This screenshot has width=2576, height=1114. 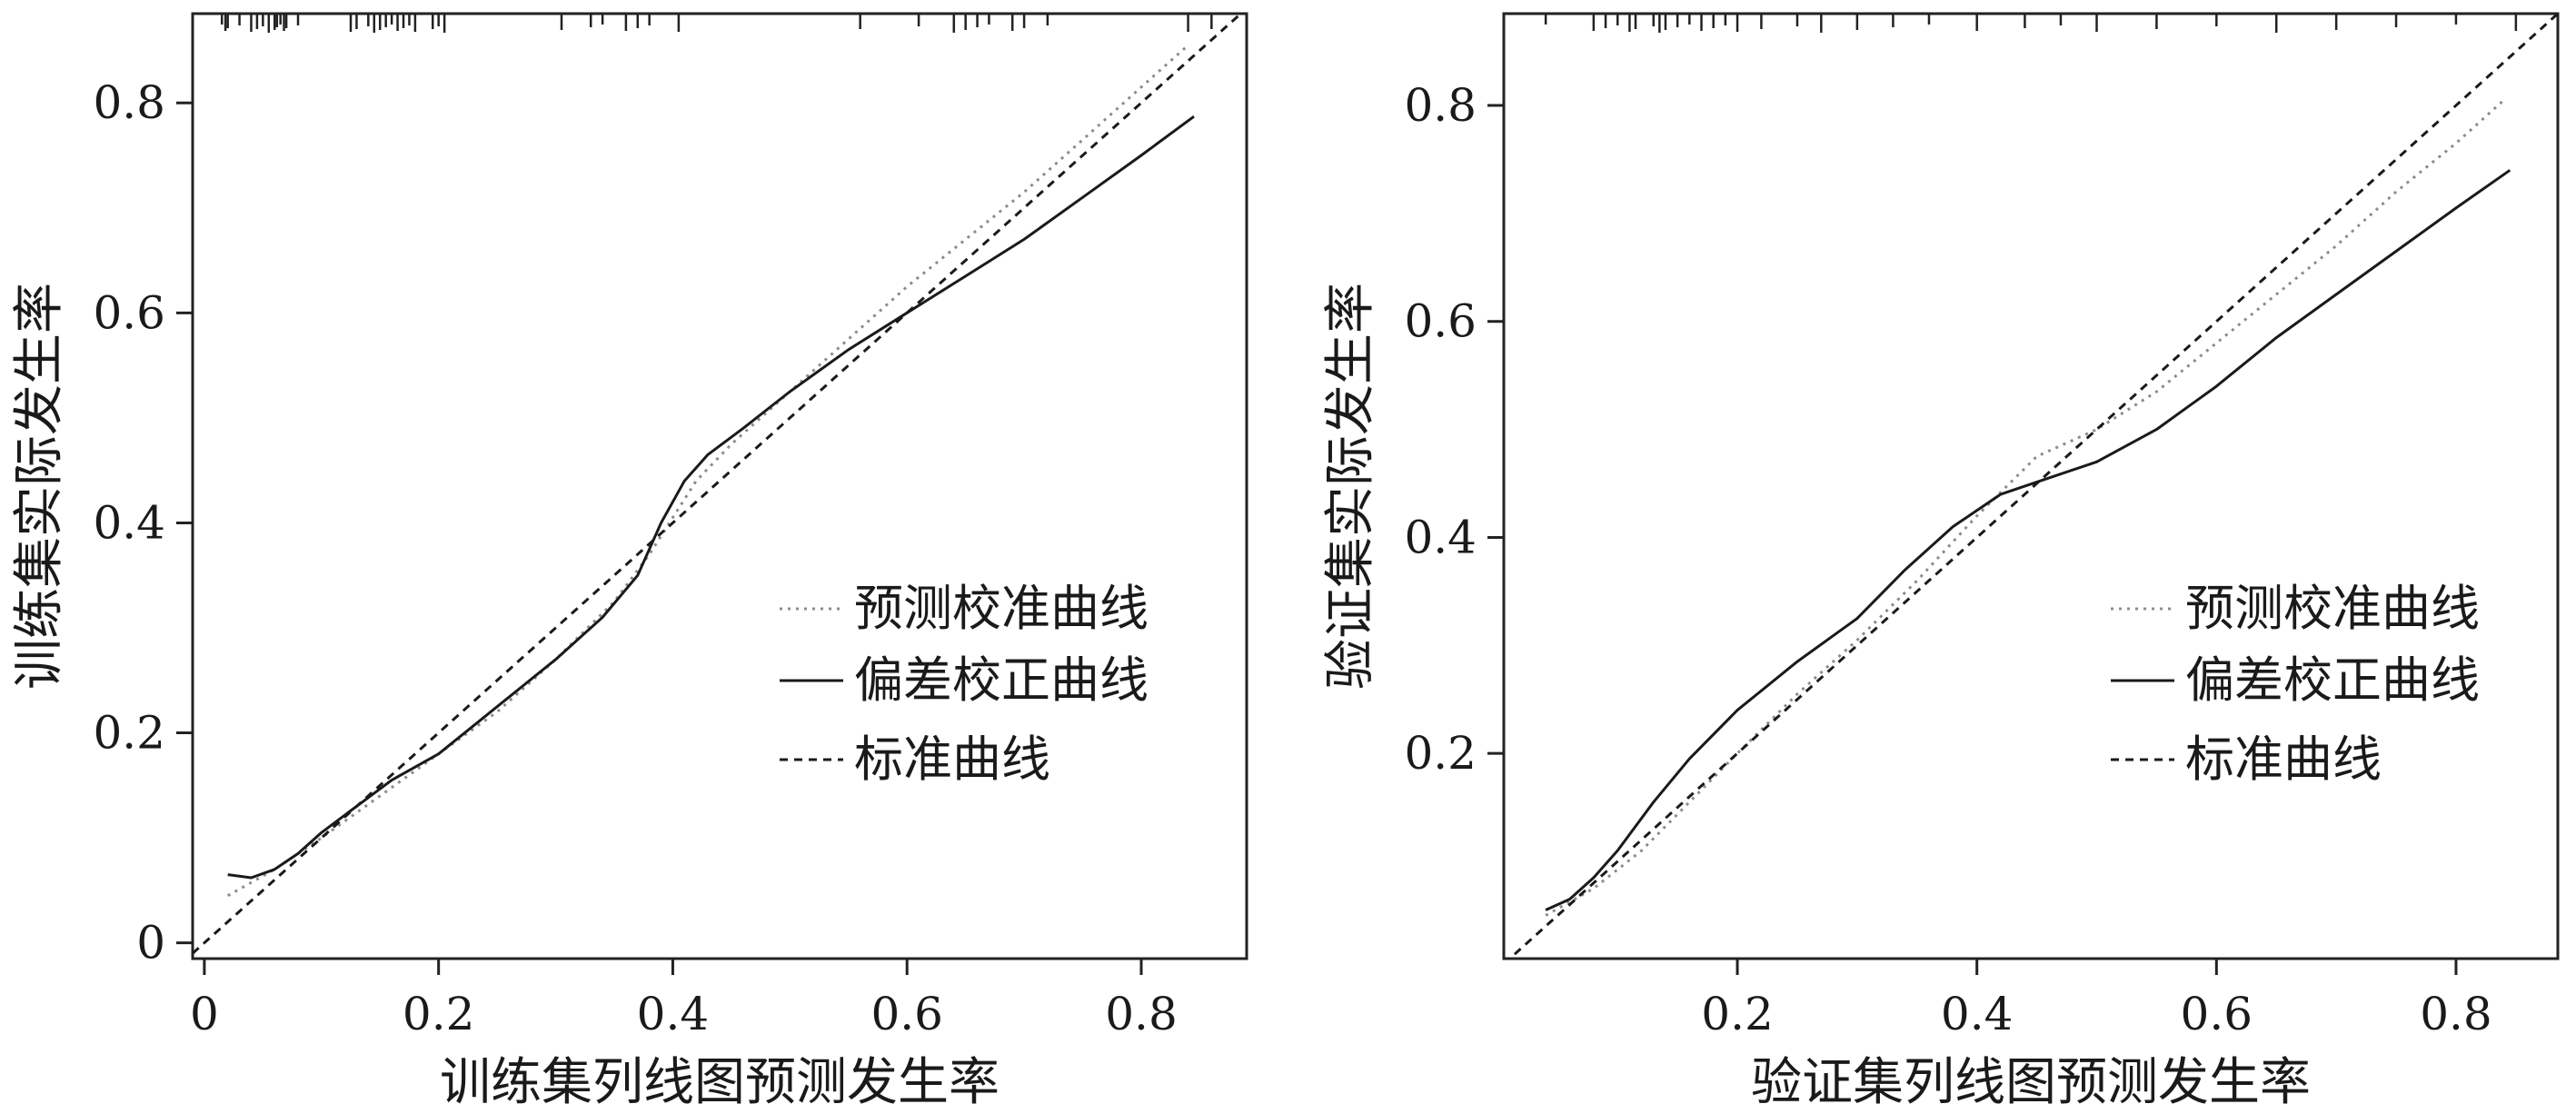 What do you see at coordinates (150, 944) in the screenshot?
I see `y-tick-label: 0` at bounding box center [150, 944].